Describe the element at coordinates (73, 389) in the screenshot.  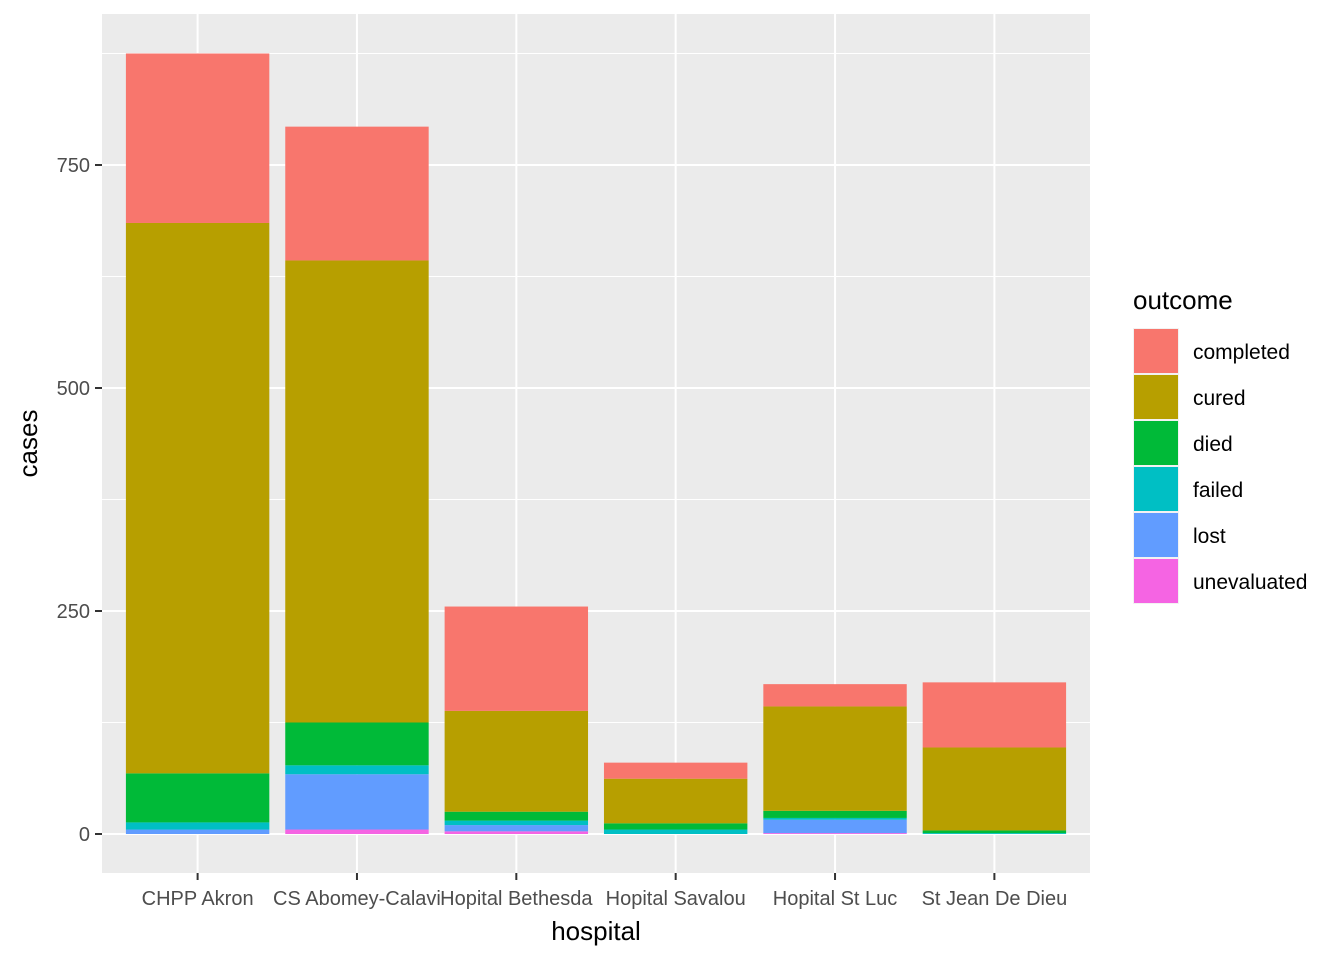
I see `y-tick-label: 500` at that location.